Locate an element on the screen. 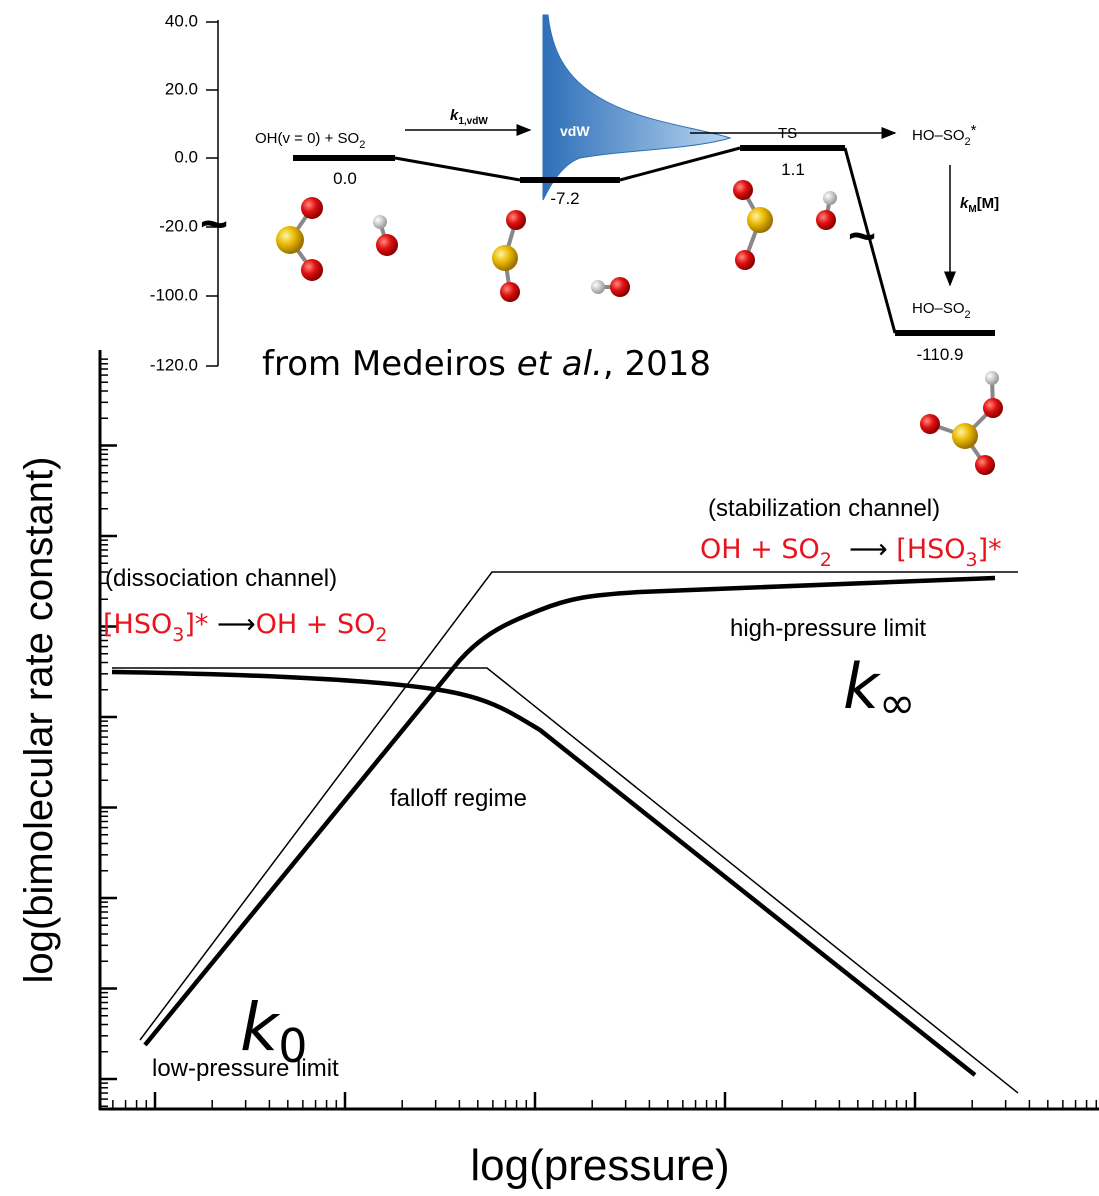  vdw-distribution is located at coordinates (637, 107).